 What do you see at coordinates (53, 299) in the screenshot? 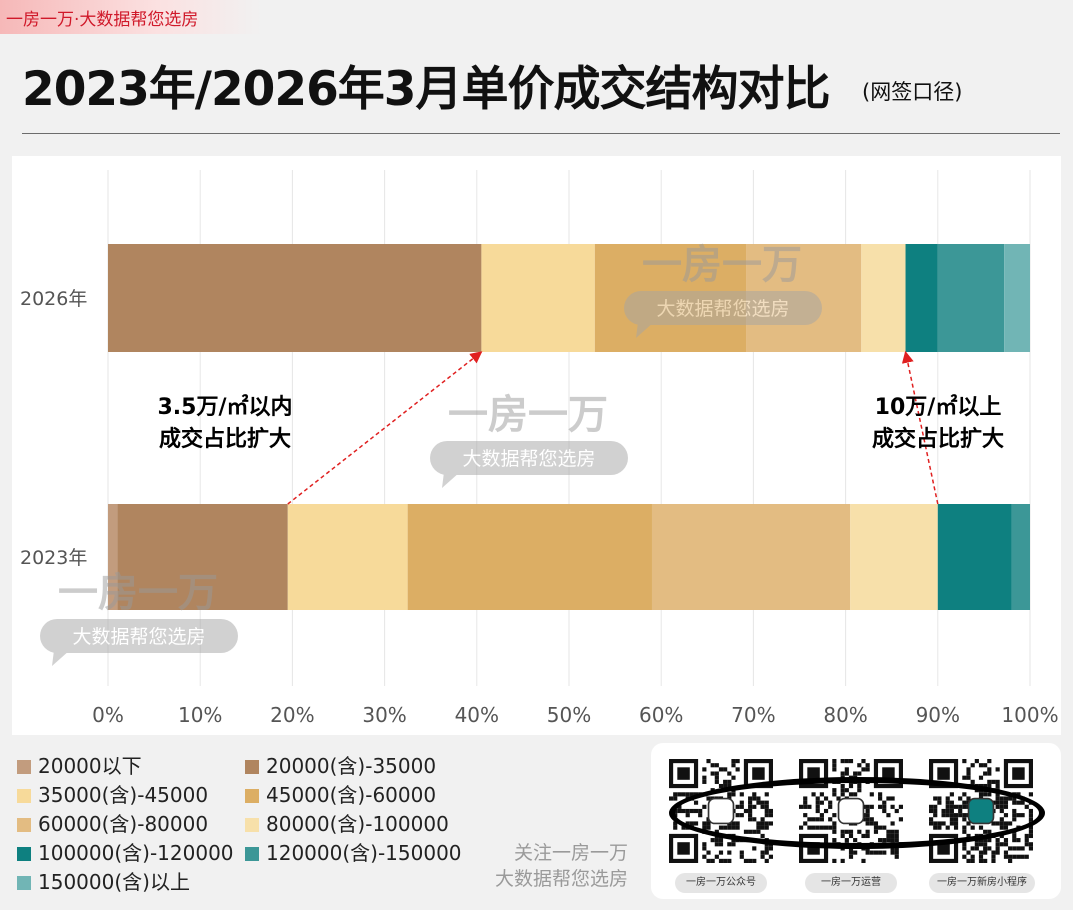
I see `category-label: 2026年` at bounding box center [53, 299].